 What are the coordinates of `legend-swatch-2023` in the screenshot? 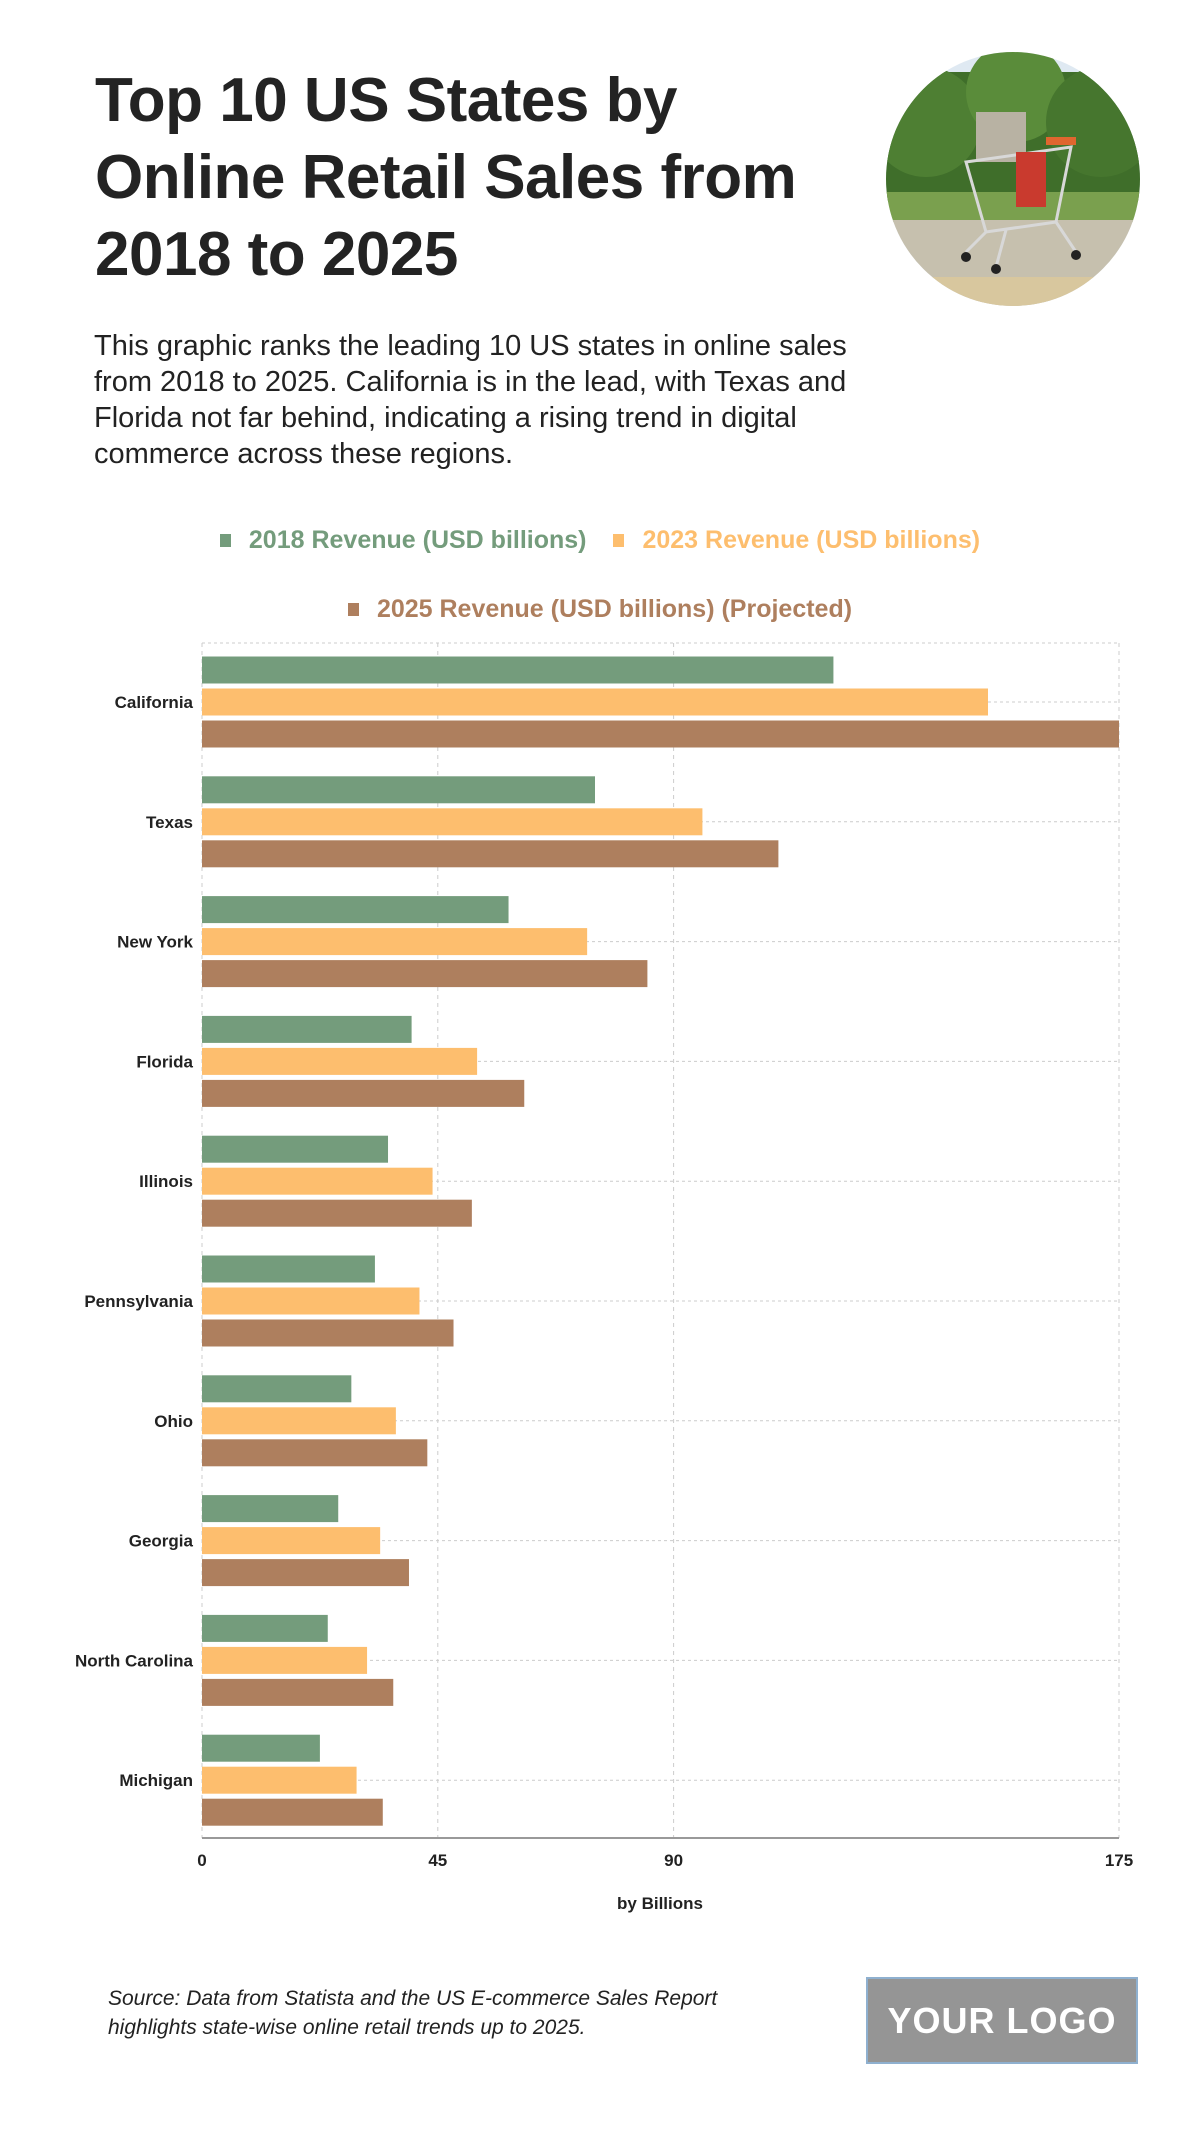 It's located at (619, 540).